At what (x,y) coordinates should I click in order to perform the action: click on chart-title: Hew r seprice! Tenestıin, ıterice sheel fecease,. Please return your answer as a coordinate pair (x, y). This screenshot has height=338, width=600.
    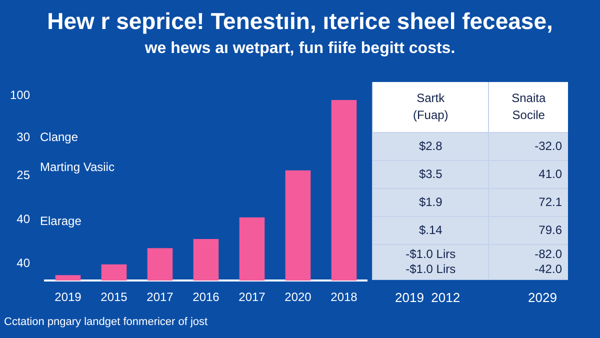
    Looking at the image, I should click on (300, 21).